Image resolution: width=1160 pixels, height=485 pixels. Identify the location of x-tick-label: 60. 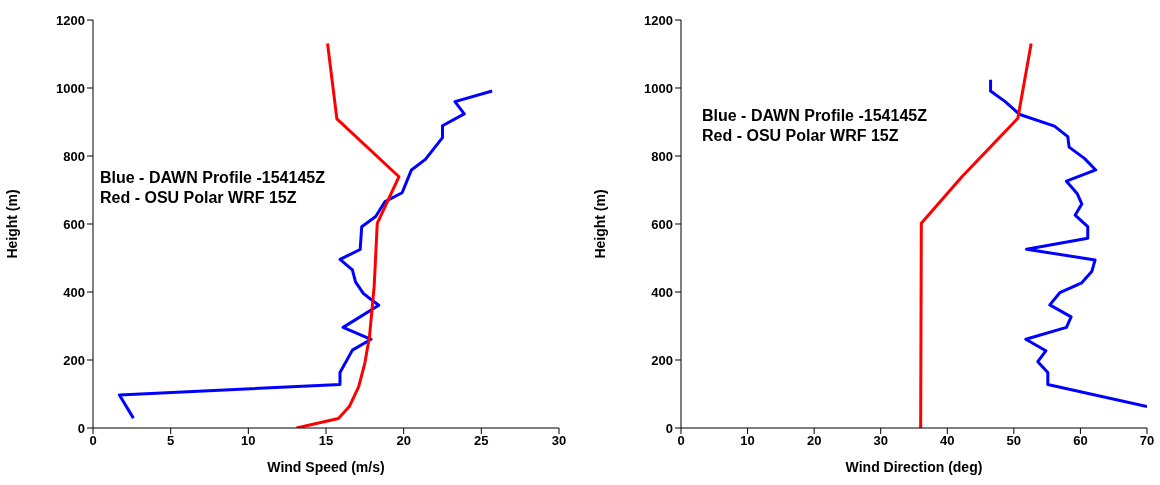
(1080, 441).